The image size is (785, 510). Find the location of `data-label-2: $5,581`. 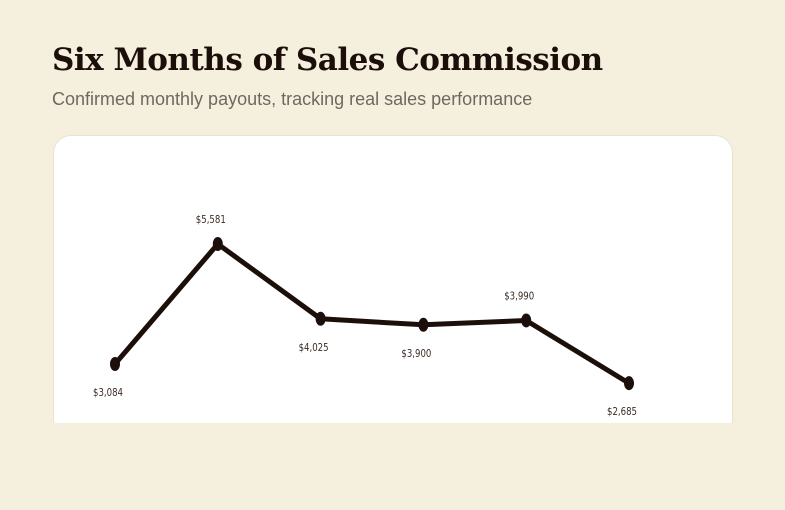

data-label-2: $5,581 is located at coordinates (211, 219).